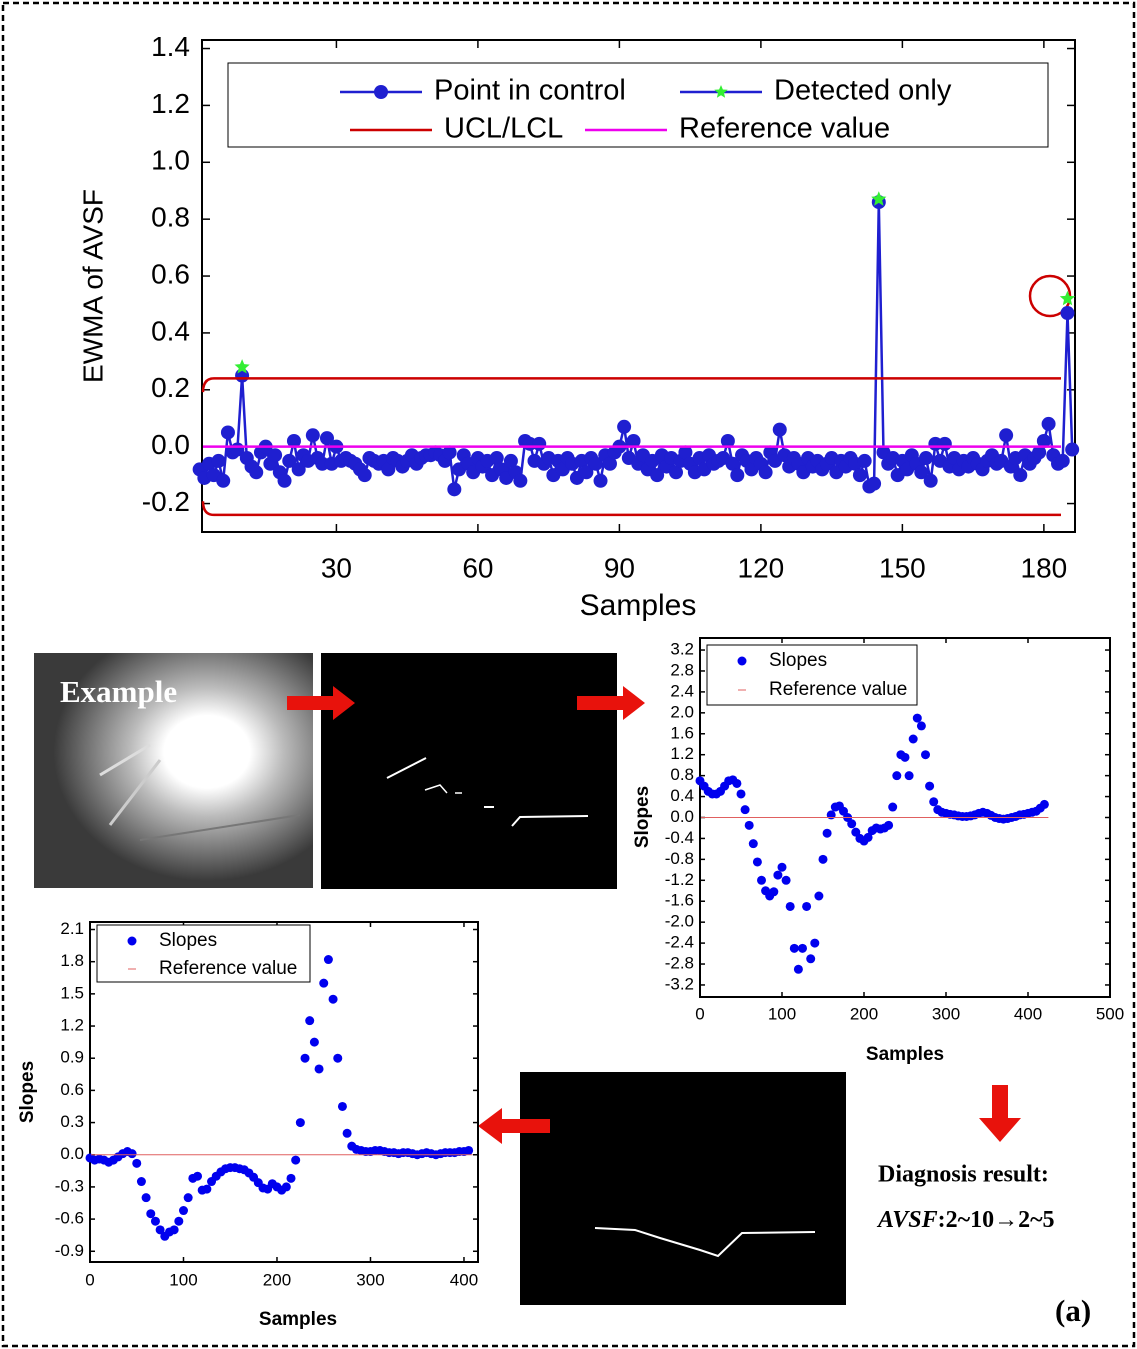 This screenshot has width=1137, height=1349. Describe the element at coordinates (503, 129) in the screenshot. I see `legend-label: UCL/LCL` at that location.